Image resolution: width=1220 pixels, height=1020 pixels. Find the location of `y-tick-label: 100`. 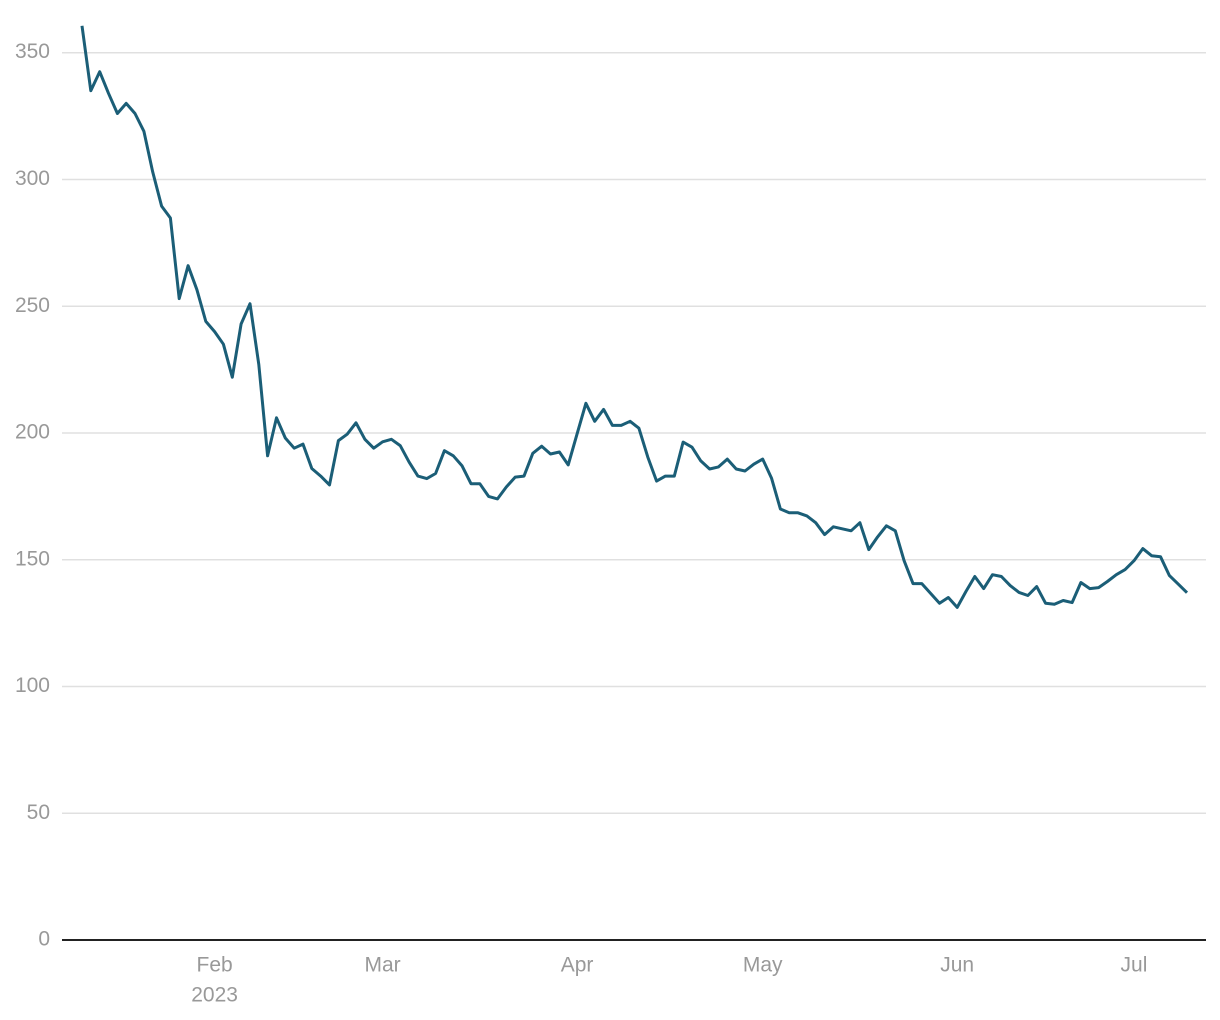

y-tick-label: 100 is located at coordinates (32, 685).